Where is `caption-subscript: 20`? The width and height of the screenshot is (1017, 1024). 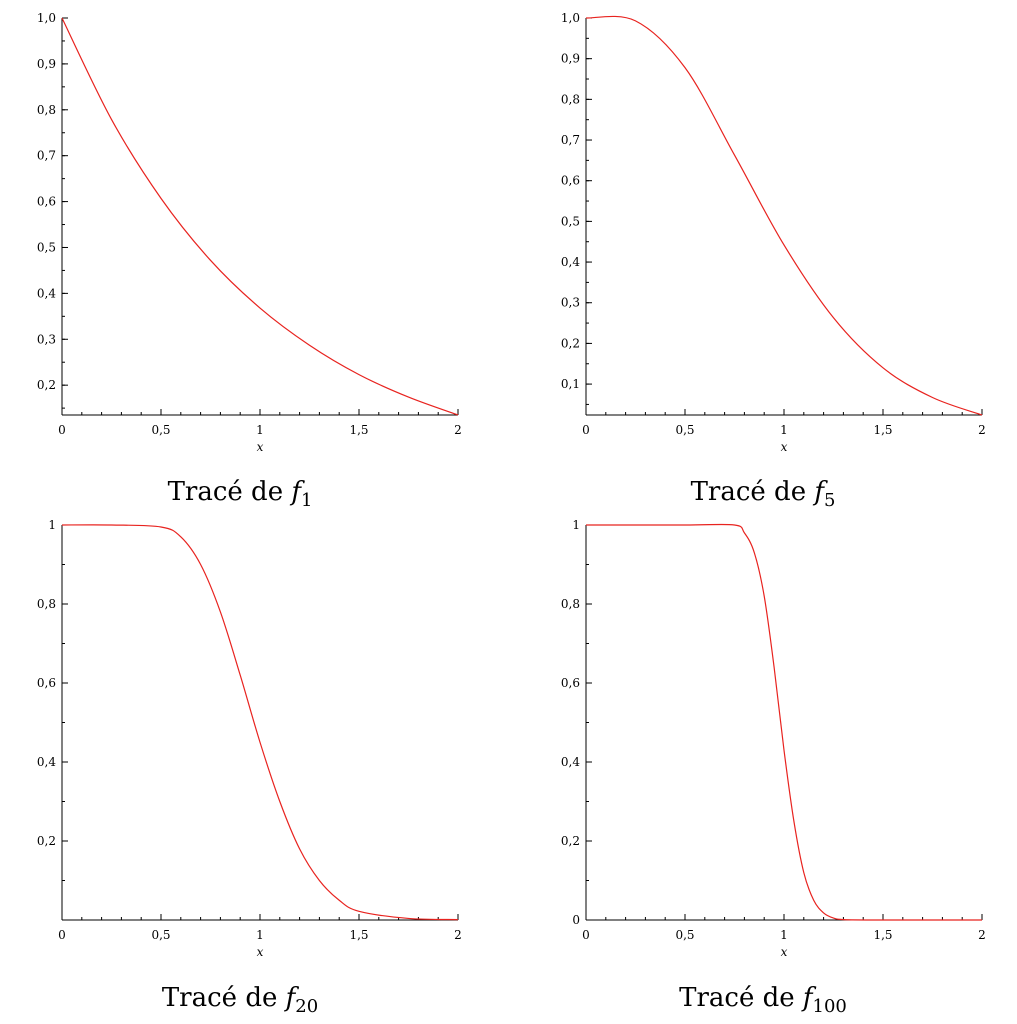 caption-subscript: 20 is located at coordinates (306, 1006).